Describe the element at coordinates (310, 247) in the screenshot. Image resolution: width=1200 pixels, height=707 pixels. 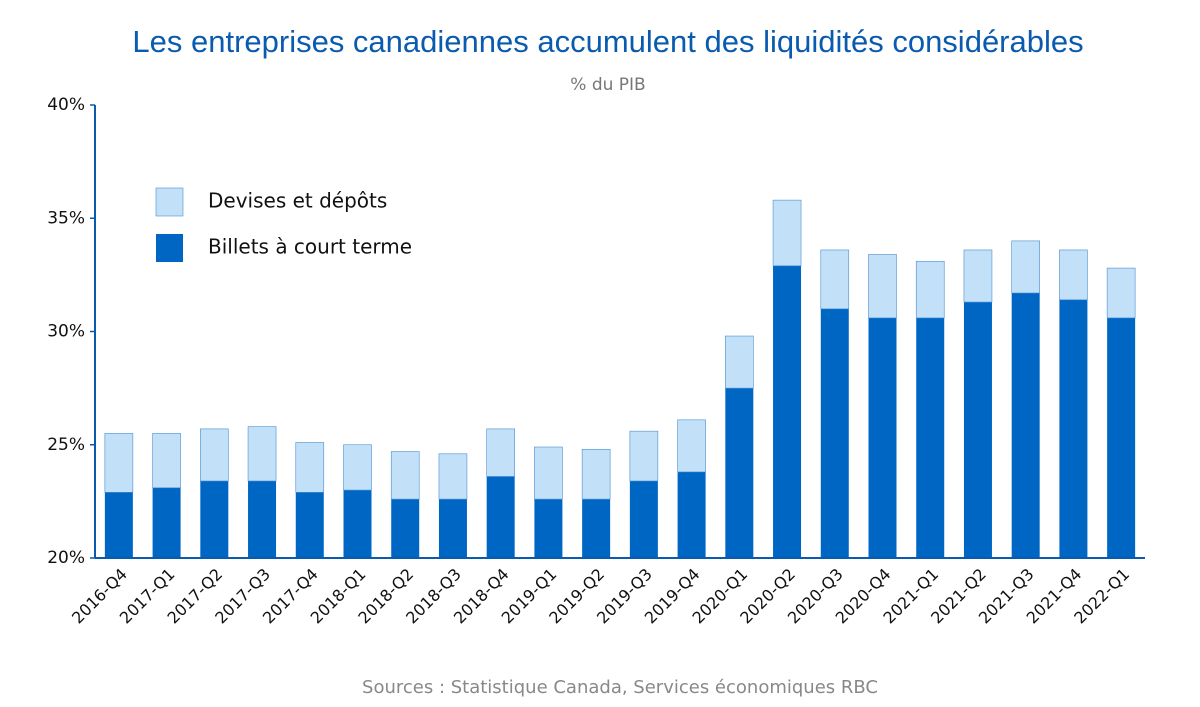
I see `legend-label: Billets à court terme` at that location.